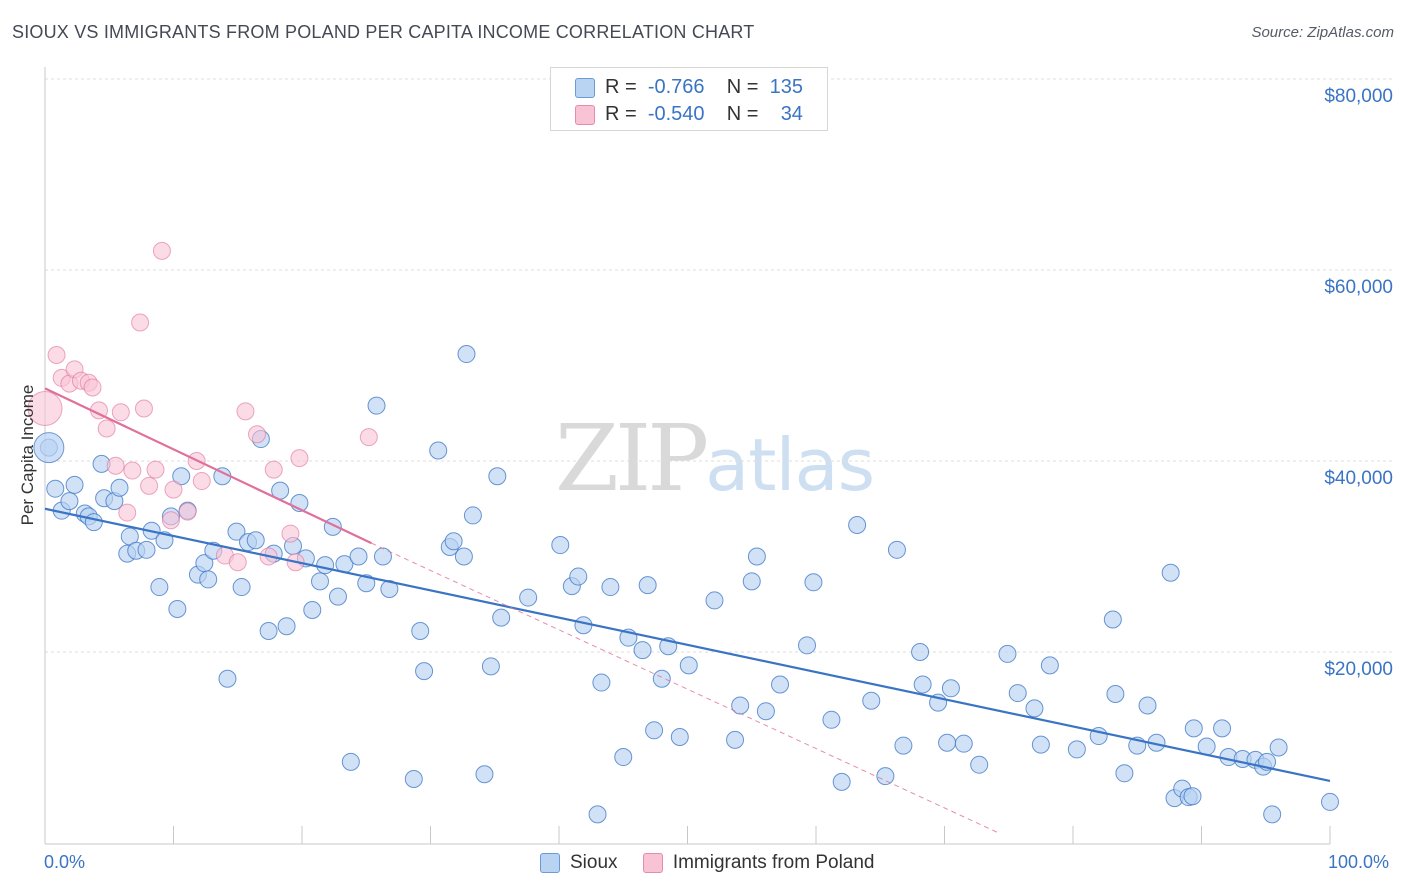 The image size is (1406, 892). Describe the element at coordinates (791, 114) in the screenshot. I see `n-value: 34` at that location.